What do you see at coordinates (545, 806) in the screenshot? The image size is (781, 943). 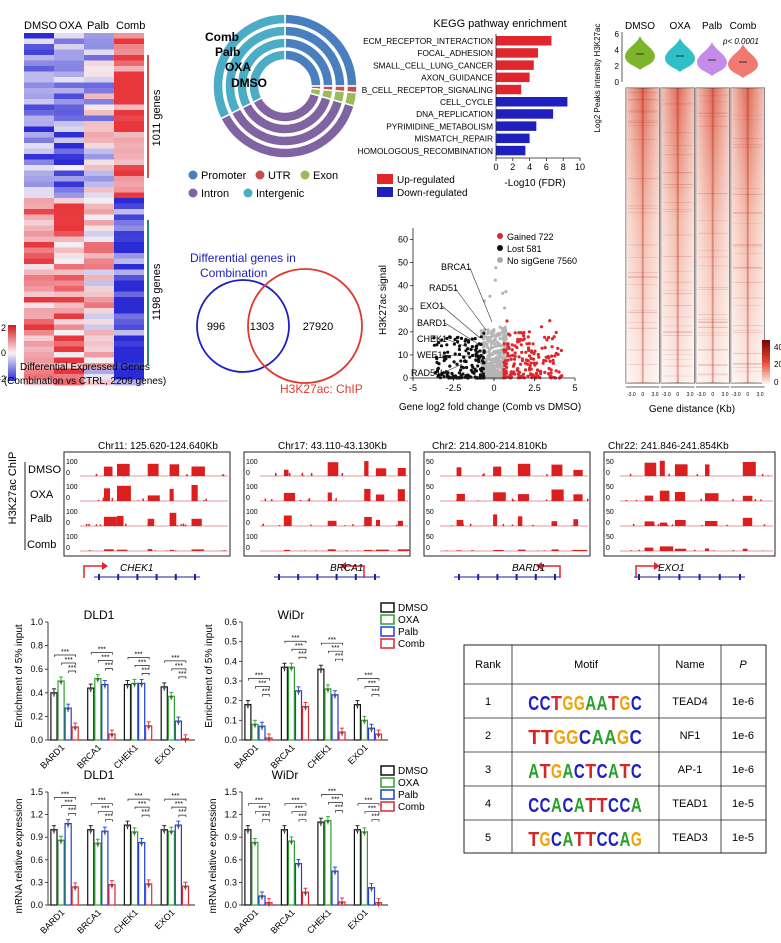 I see `motif-letter: C` at bounding box center [545, 806].